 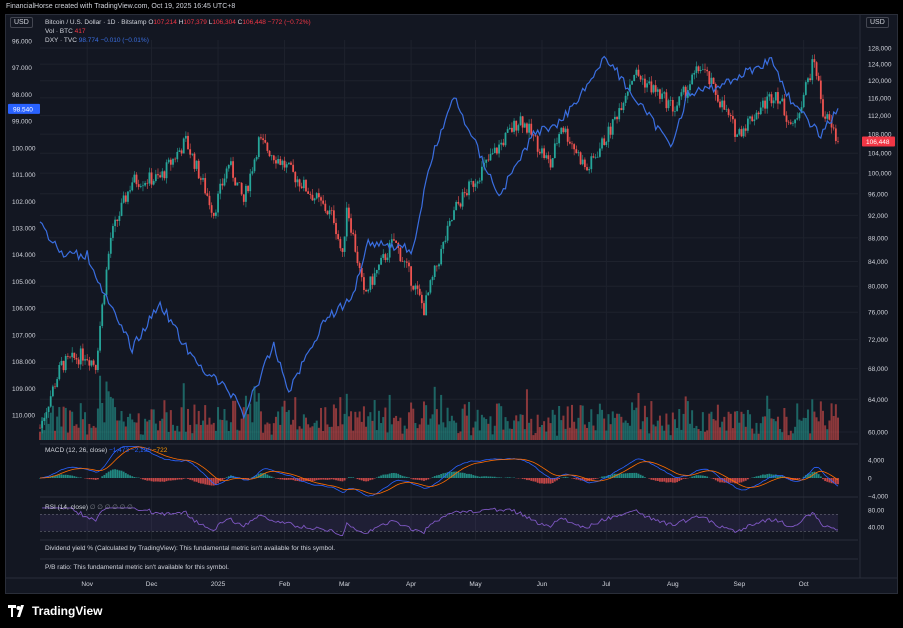 I want to click on dxy-last-value-tag, so click(x=24, y=108).